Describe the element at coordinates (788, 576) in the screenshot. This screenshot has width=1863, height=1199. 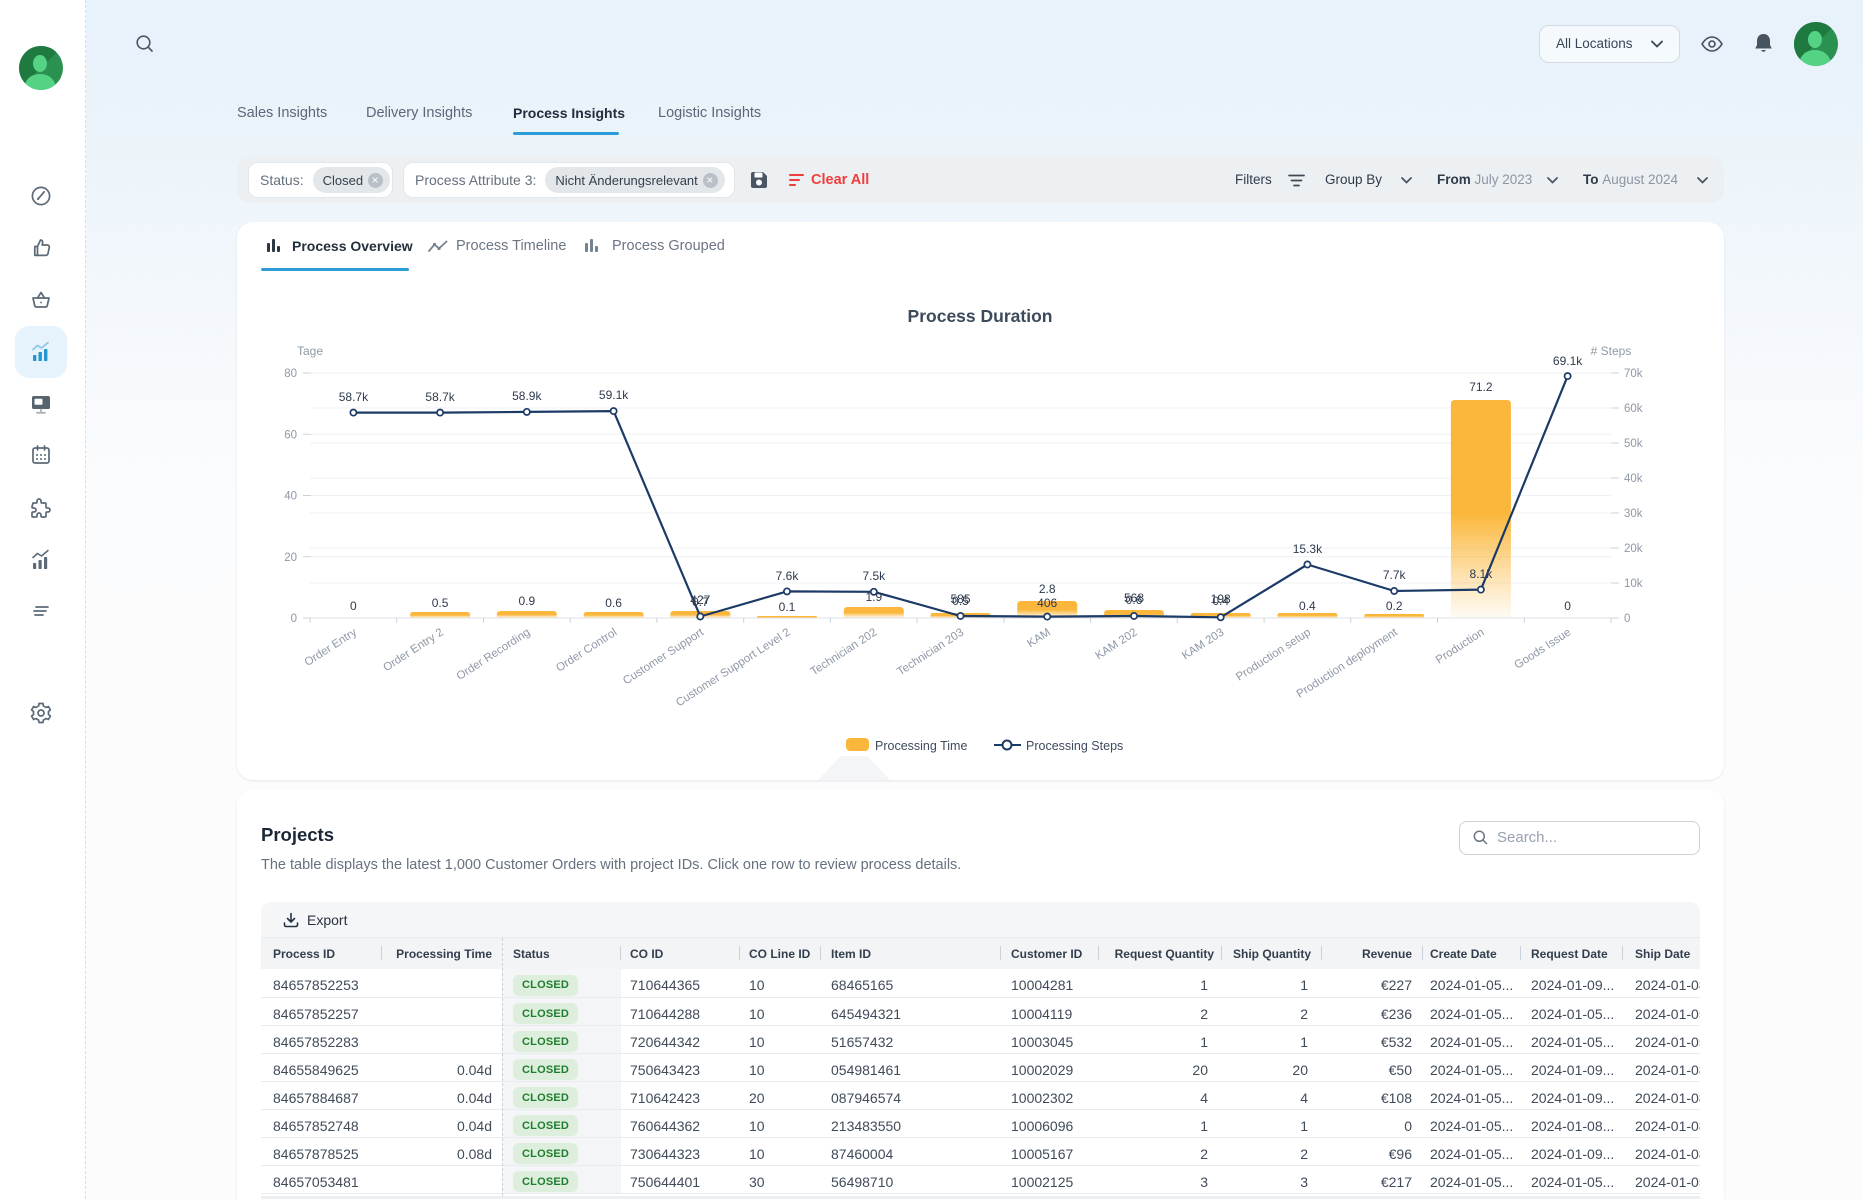
I see `svg-text: 7.6k` at that location.